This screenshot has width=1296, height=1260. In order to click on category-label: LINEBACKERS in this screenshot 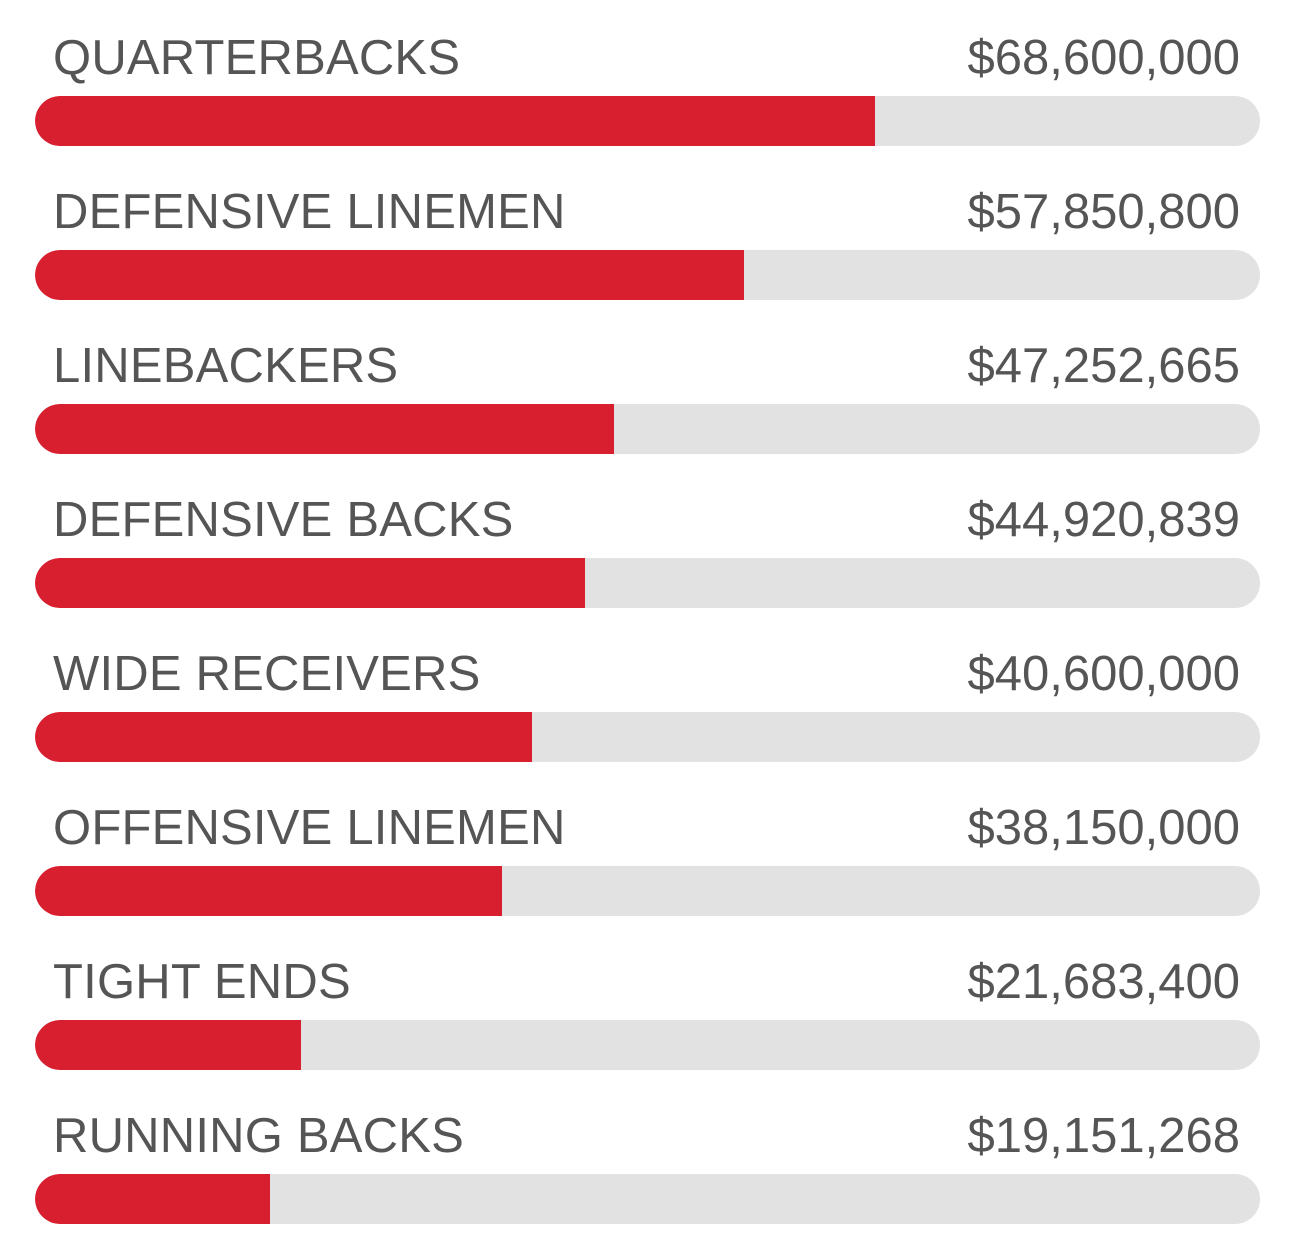, I will do `click(226, 366)`.